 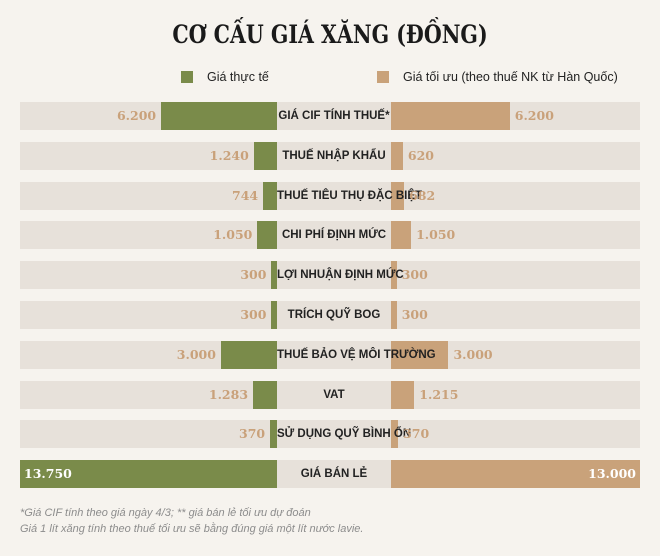 What do you see at coordinates (187, 77) in the screenshot?
I see `legend-actual-swatch` at bounding box center [187, 77].